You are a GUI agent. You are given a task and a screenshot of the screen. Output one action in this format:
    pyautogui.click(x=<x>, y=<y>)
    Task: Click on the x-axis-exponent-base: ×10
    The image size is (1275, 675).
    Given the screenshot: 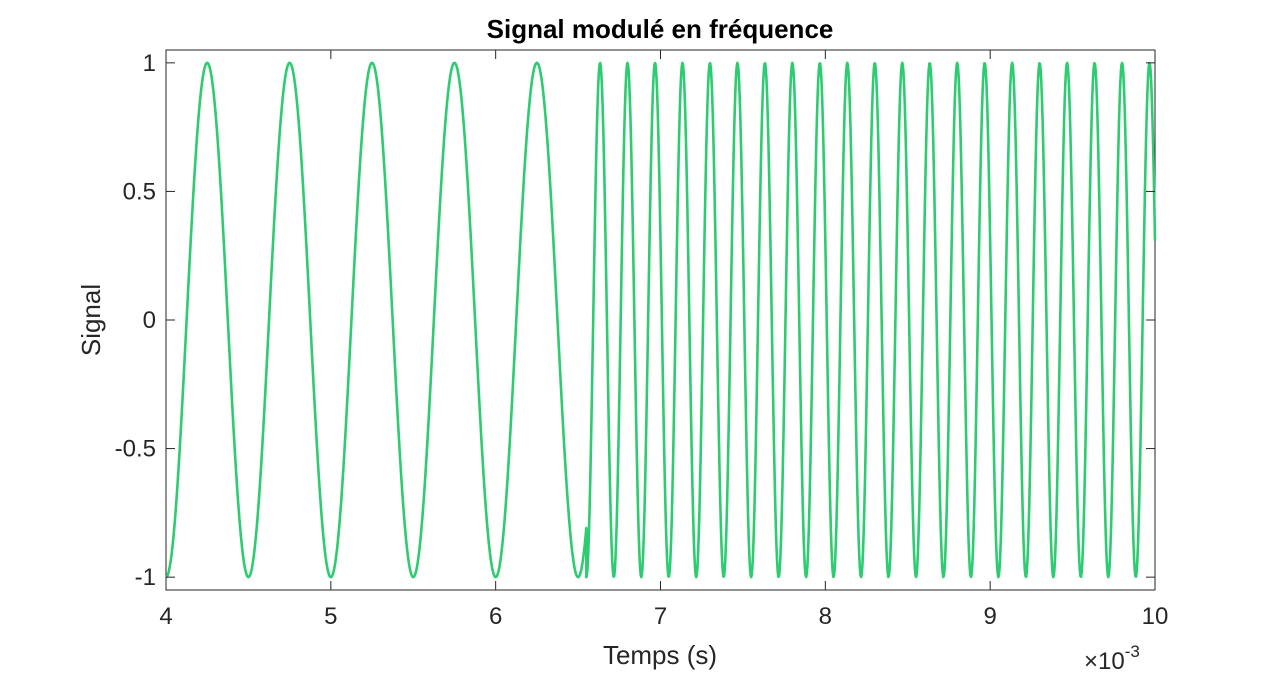 What is the action you would take?
    pyautogui.click(x=1104, y=661)
    